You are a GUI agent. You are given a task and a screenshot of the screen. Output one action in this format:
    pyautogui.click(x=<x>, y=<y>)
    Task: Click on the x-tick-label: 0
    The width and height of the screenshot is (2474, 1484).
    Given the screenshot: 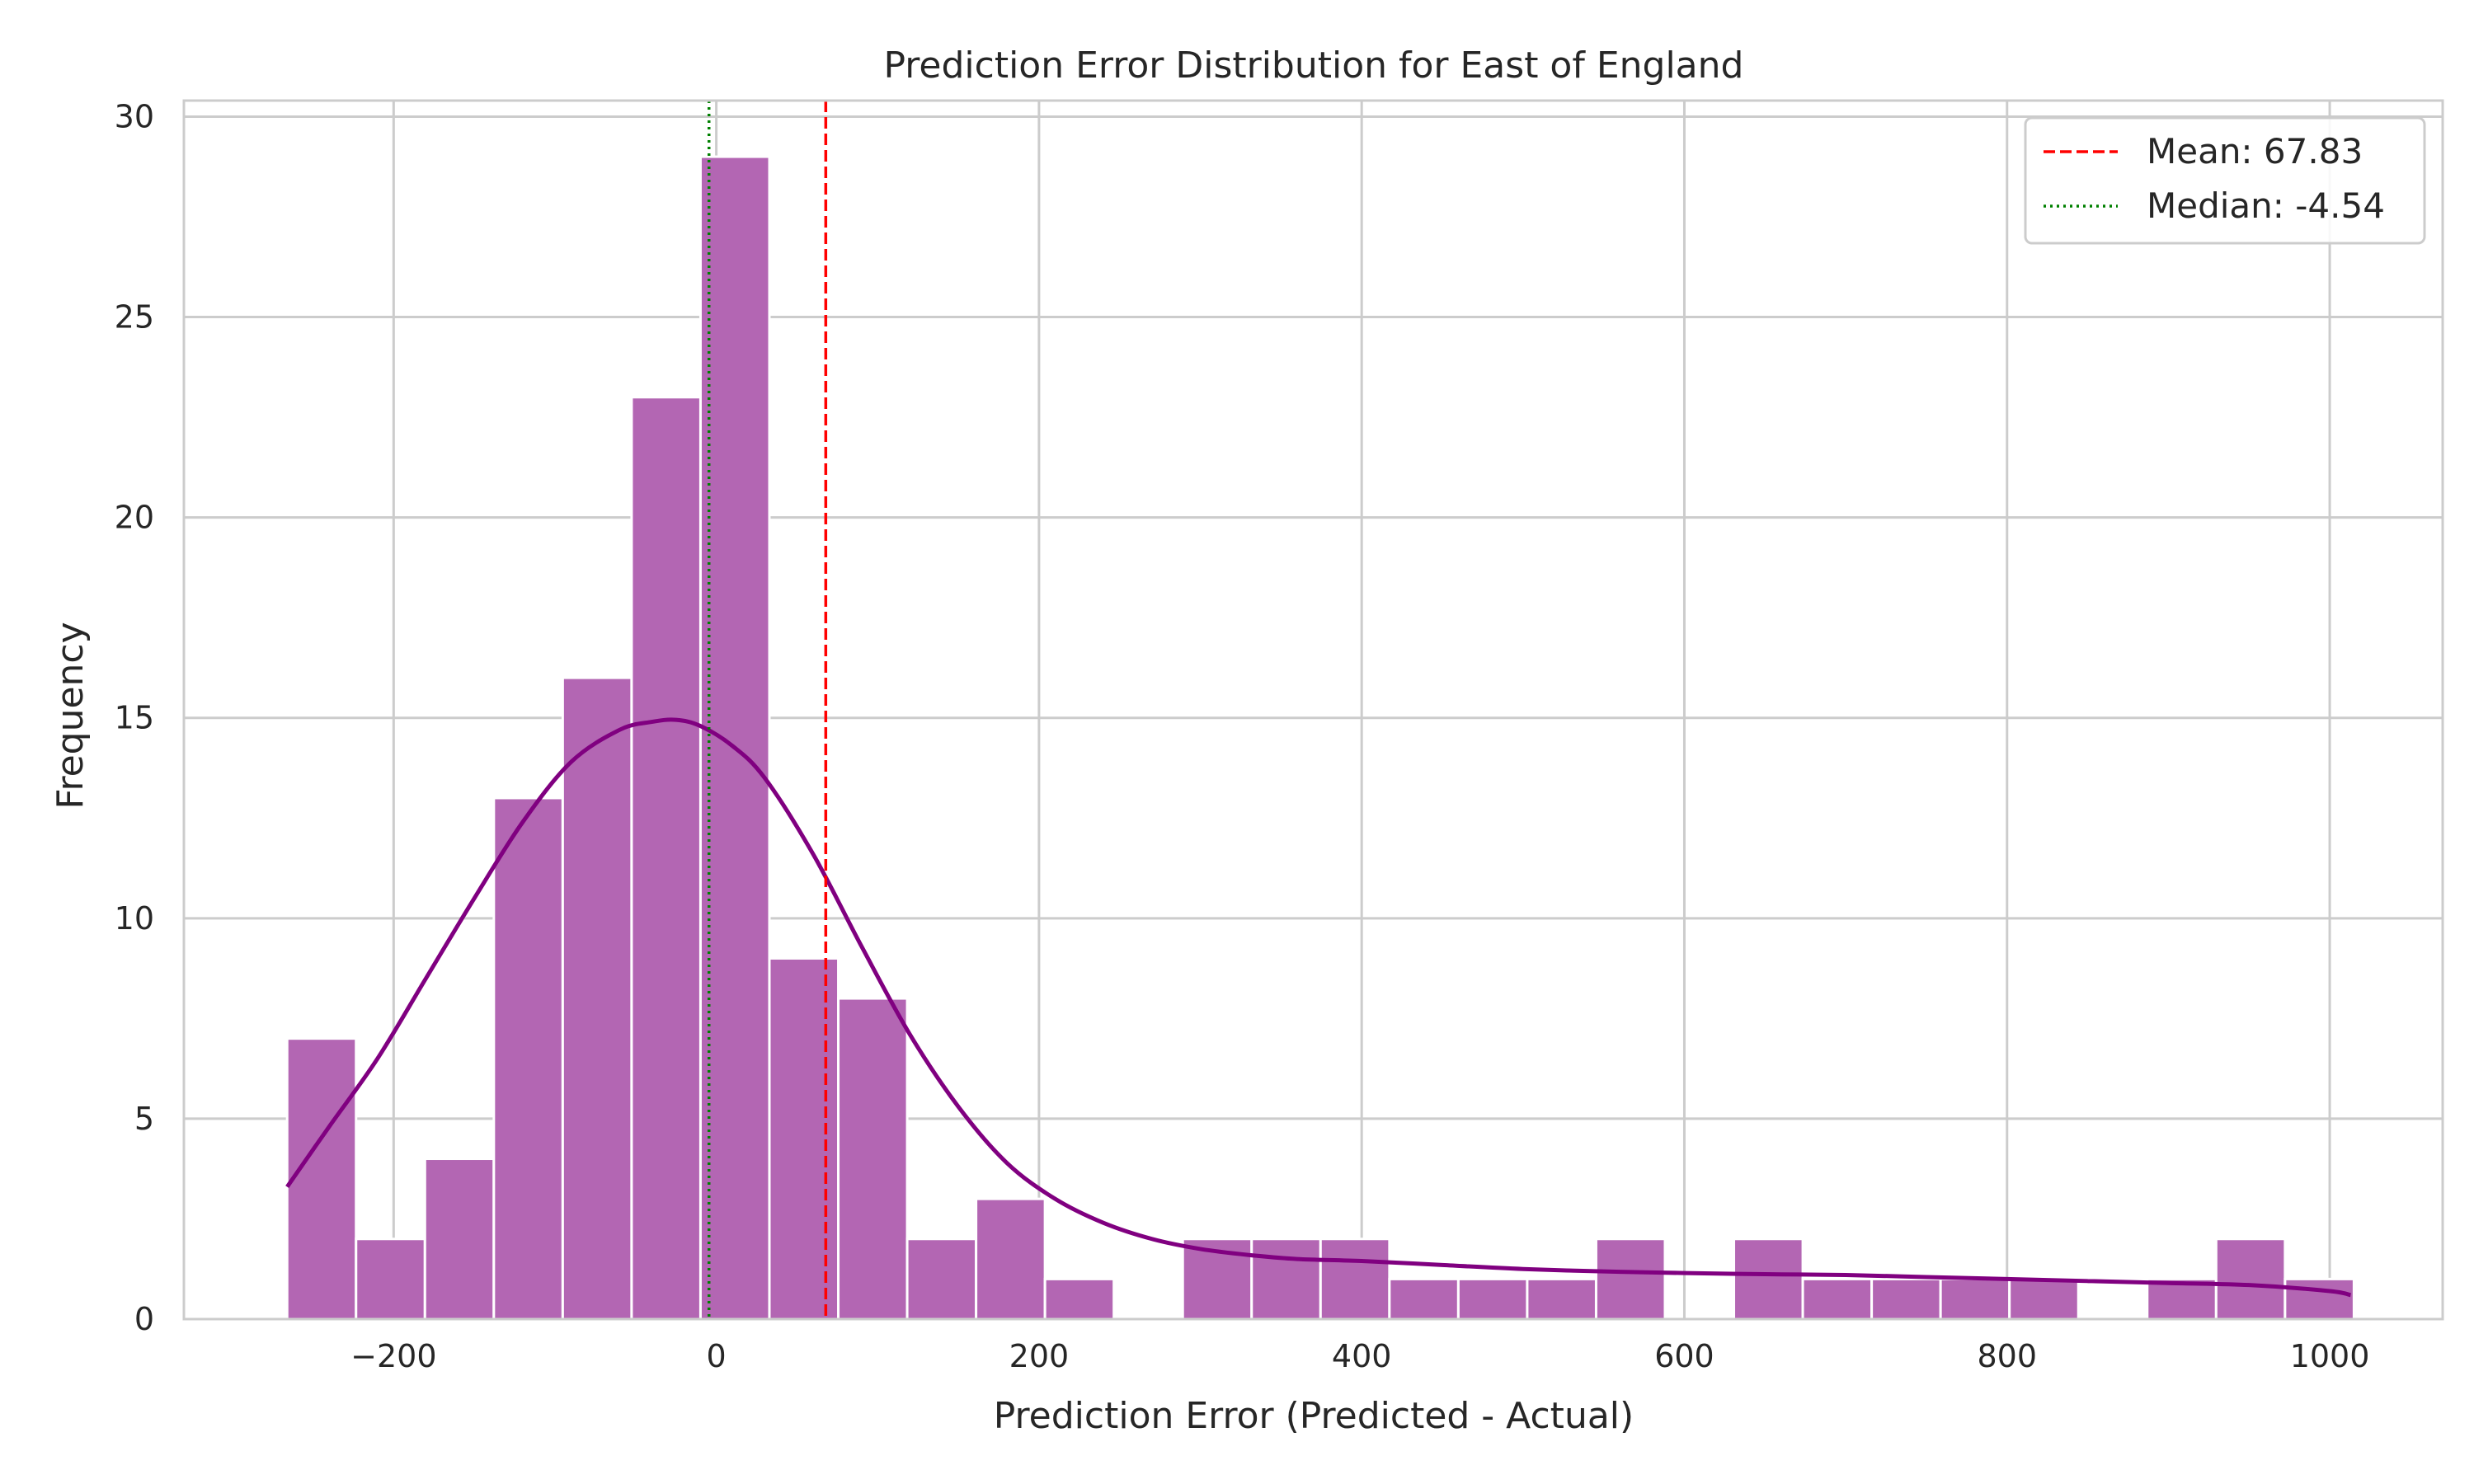 What is the action you would take?
    pyautogui.click(x=717, y=1356)
    